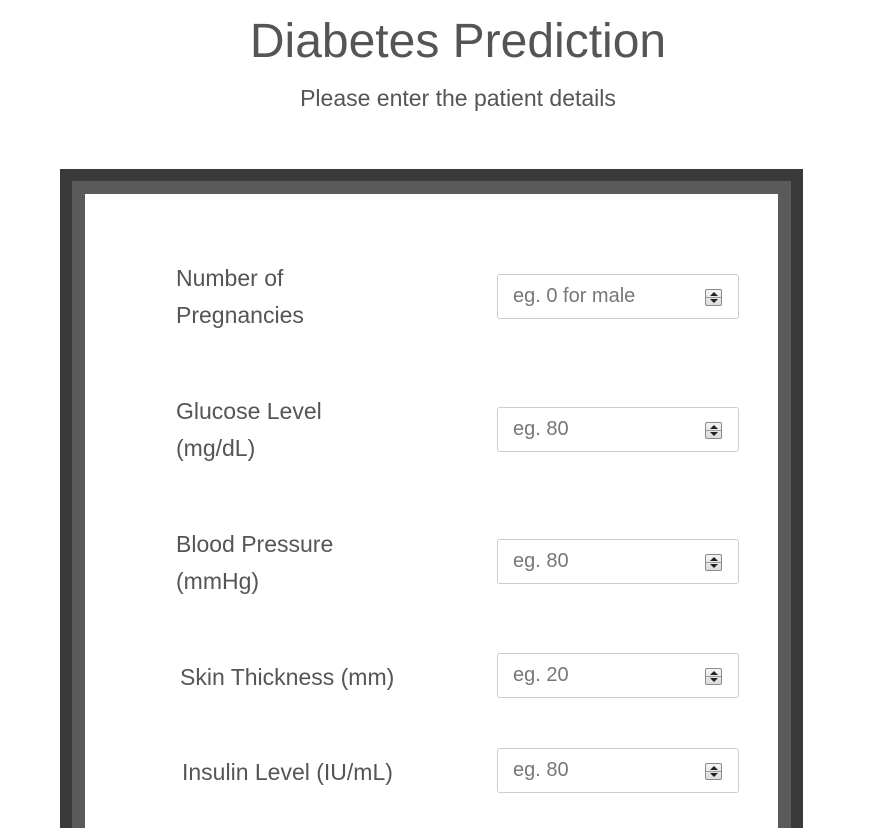  I want to click on form-frame-corner, so click(797, 175).